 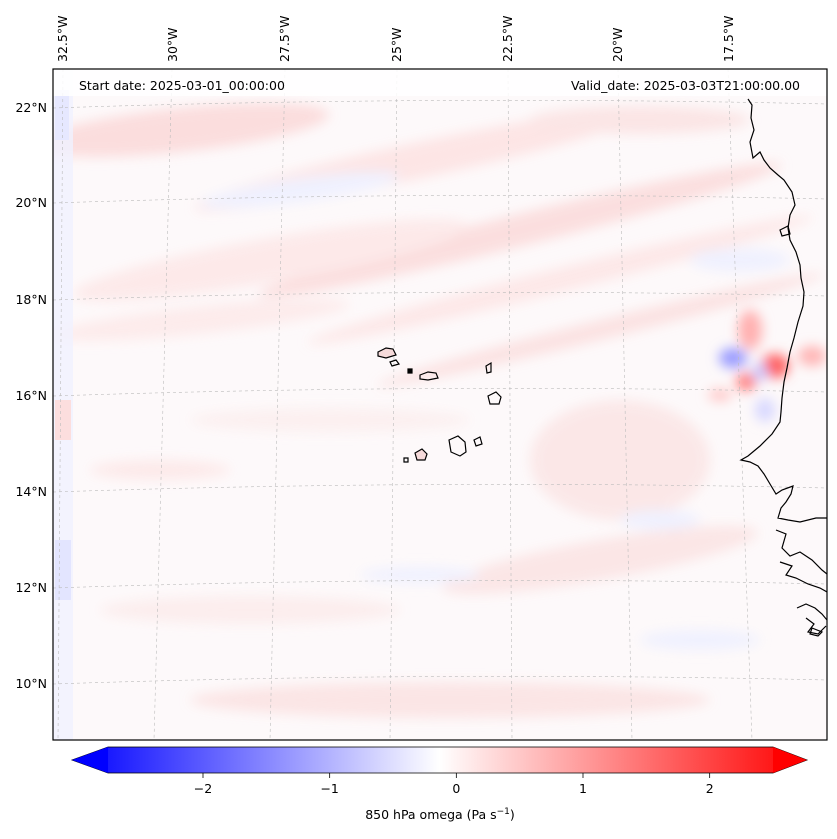 I want to click on lat-label-20n: 20°N, so click(x=31, y=202).